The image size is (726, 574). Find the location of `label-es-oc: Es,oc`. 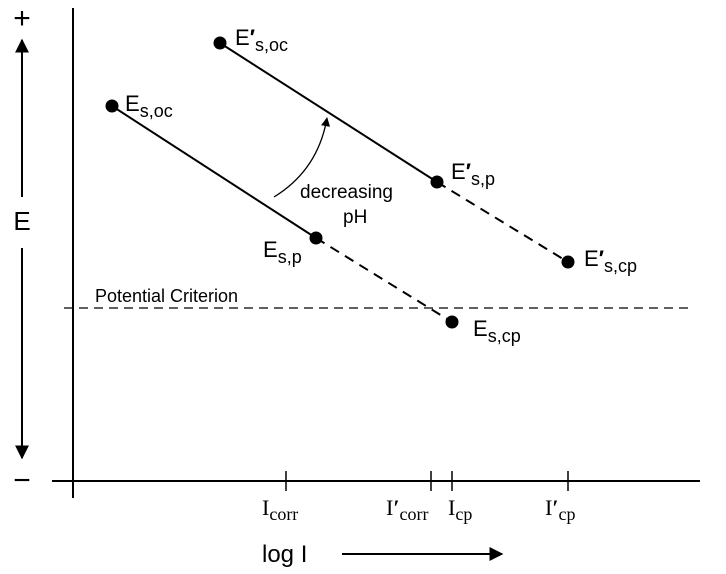

label-es-oc: Es,oc is located at coordinates (149, 106).